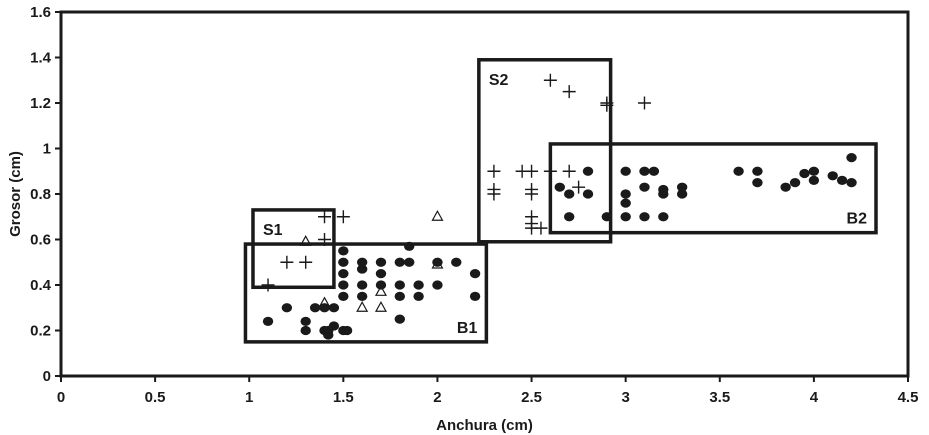 This screenshot has width=929, height=435. What do you see at coordinates (40, 331) in the screenshot?
I see `y-tick-label: 0.2` at bounding box center [40, 331].